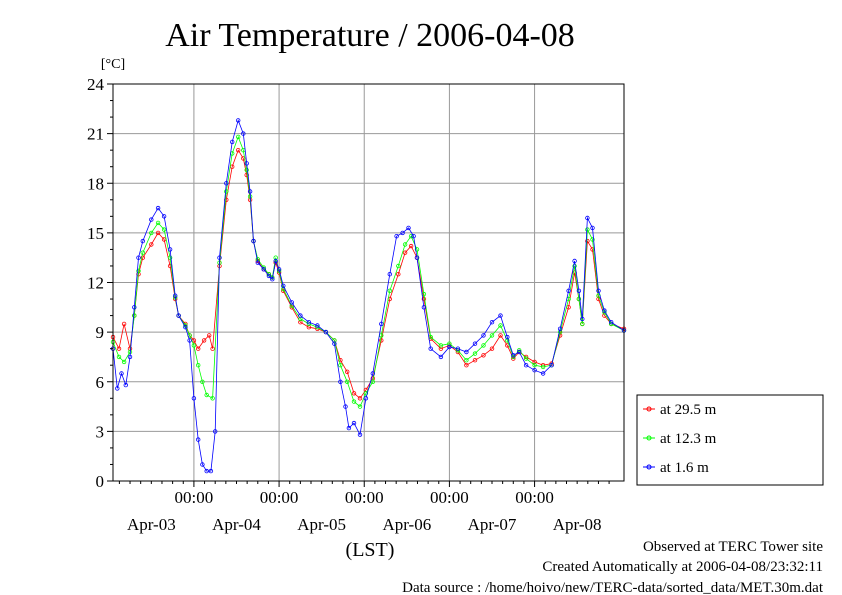 This screenshot has height=595, width=842. Describe the element at coordinates (151, 524) in the screenshot. I see `x-date-label: Apr-03` at that location.